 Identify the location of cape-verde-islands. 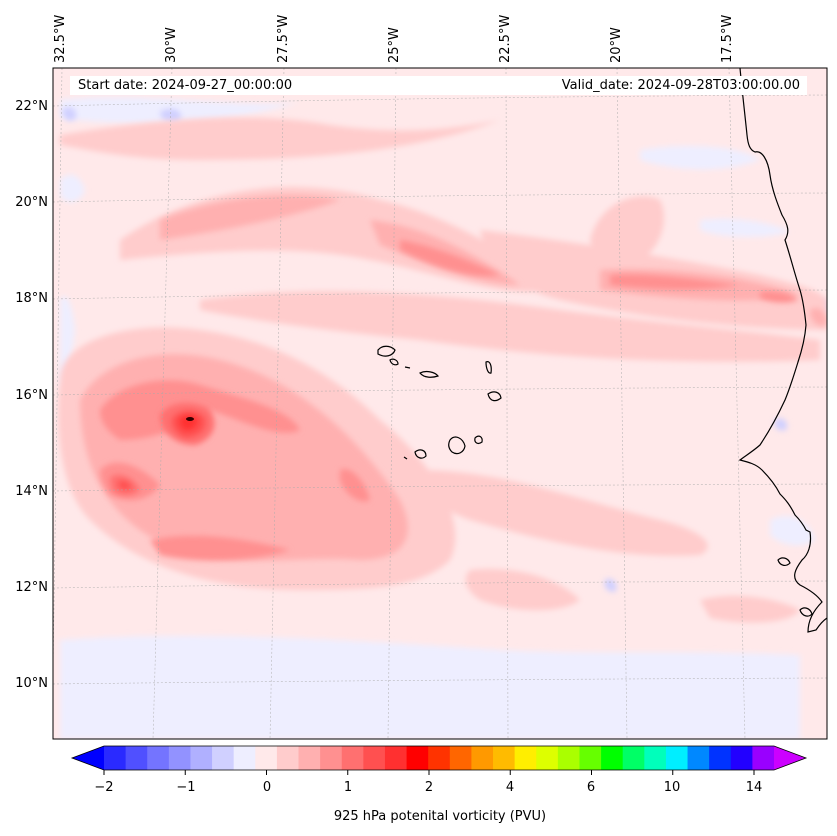
(439, 402).